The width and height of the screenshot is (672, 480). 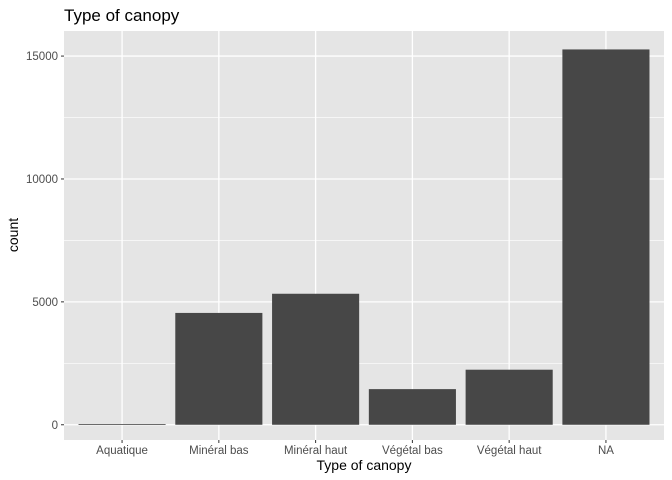 What do you see at coordinates (219, 451) in the screenshot?
I see `x-tick-label: Minéral bas` at bounding box center [219, 451].